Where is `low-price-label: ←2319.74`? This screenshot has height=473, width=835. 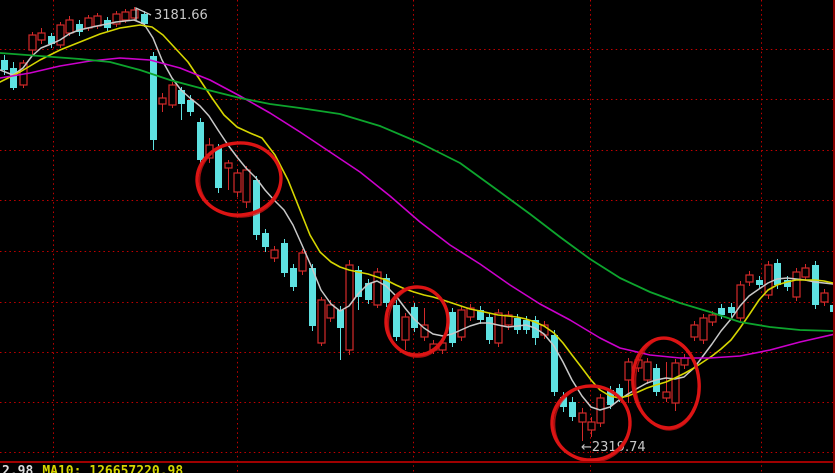 low-price-label: ←2319.74 is located at coordinates (613, 447).